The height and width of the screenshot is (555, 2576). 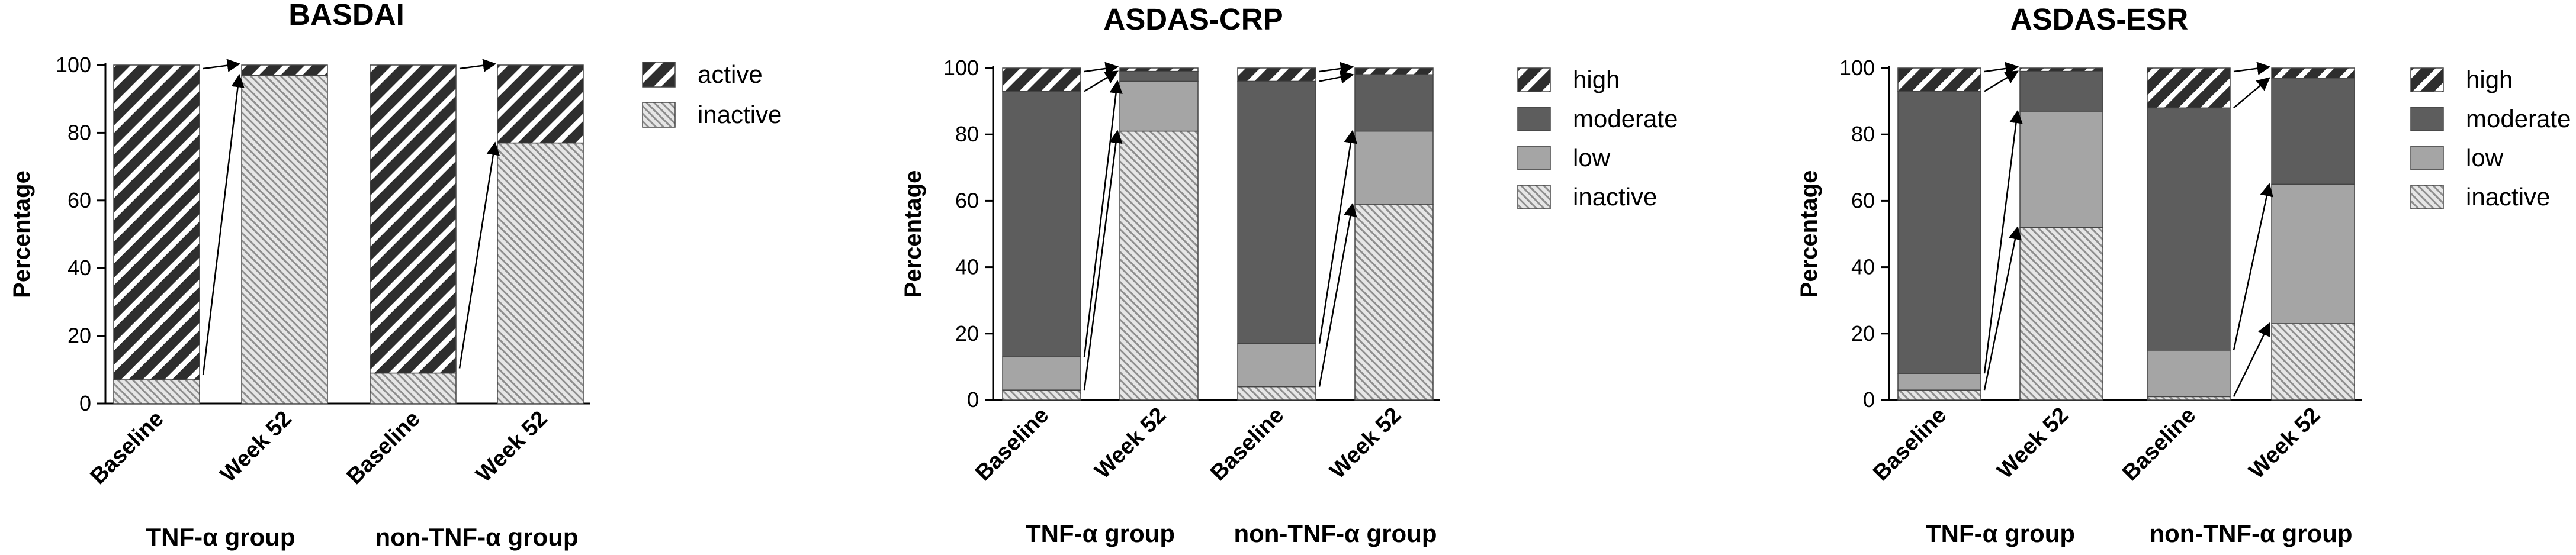 I want to click on chart-title: BASDAI, so click(x=346, y=15).